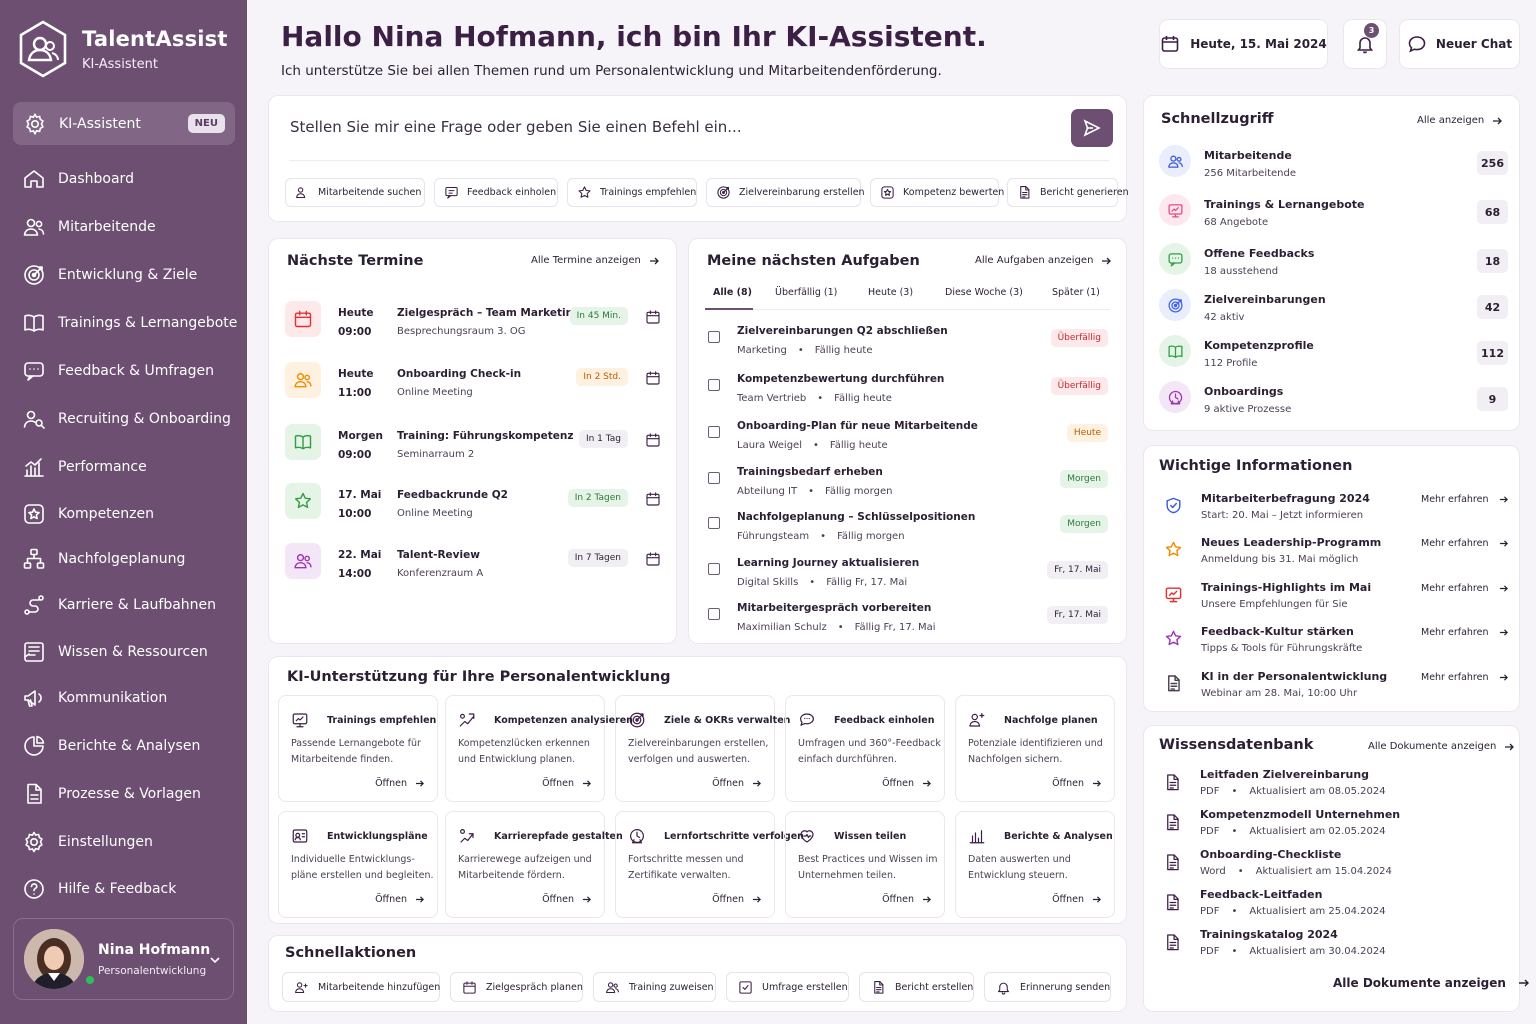  Describe the element at coordinates (984, 292) in the screenshot. I see `tab-3: Diese Woche (3)` at that location.